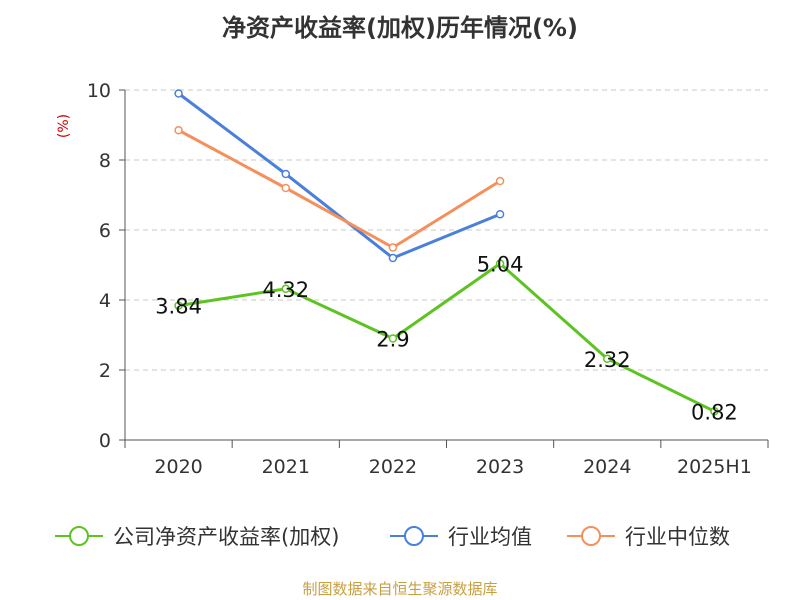 The width and height of the screenshot is (800, 600). Describe the element at coordinates (105, 231) in the screenshot. I see `y-tick-label: 6` at that location.